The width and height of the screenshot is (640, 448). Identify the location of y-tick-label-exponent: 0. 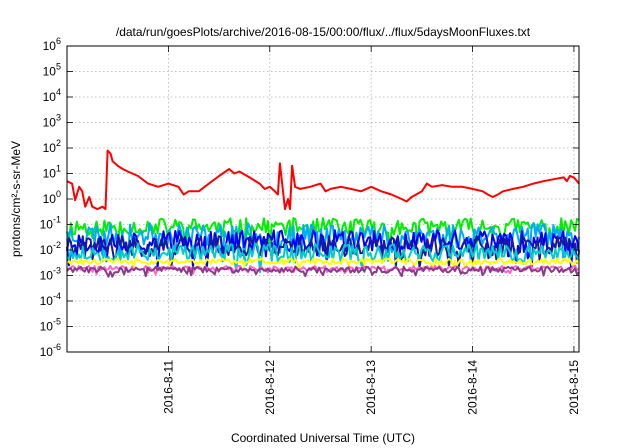
(58, 194).